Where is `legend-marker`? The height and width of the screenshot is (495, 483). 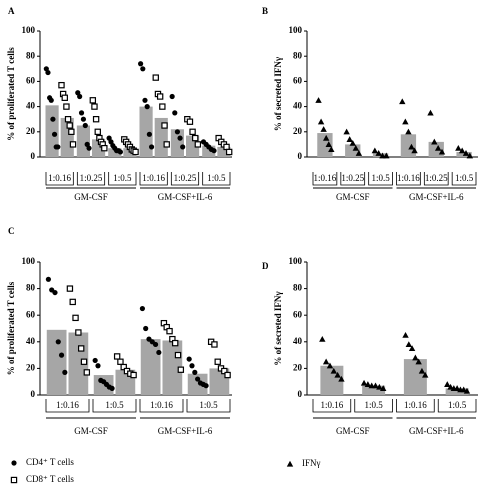 legend-marker is located at coordinates (290, 463).